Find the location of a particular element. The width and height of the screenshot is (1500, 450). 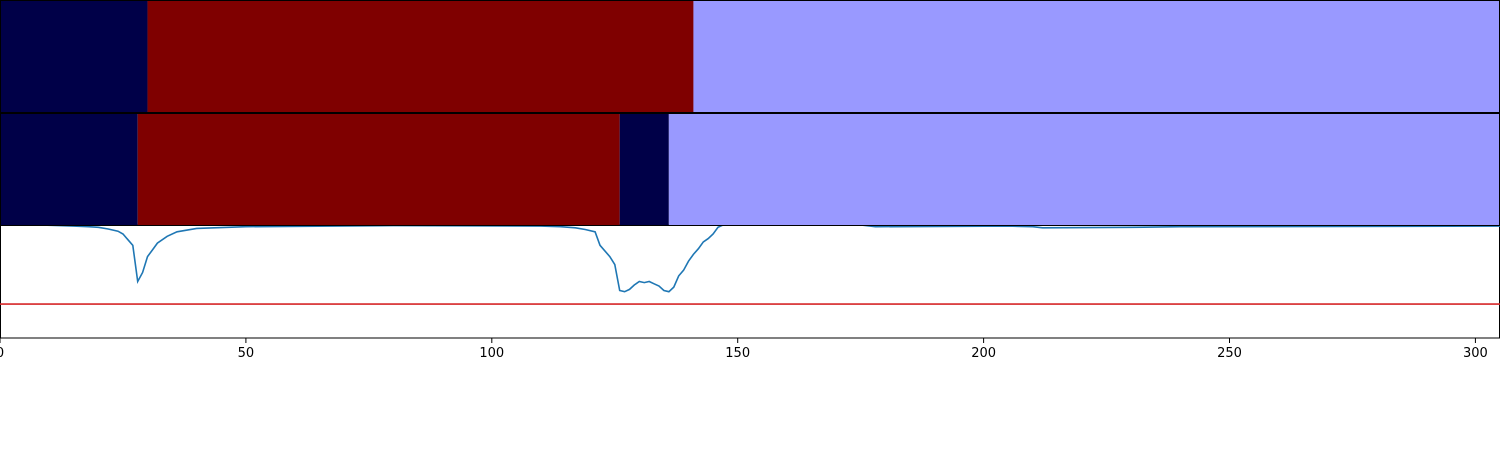

x-axis: 0 50 100 150 200 250 300 is located at coordinates (744, 349).